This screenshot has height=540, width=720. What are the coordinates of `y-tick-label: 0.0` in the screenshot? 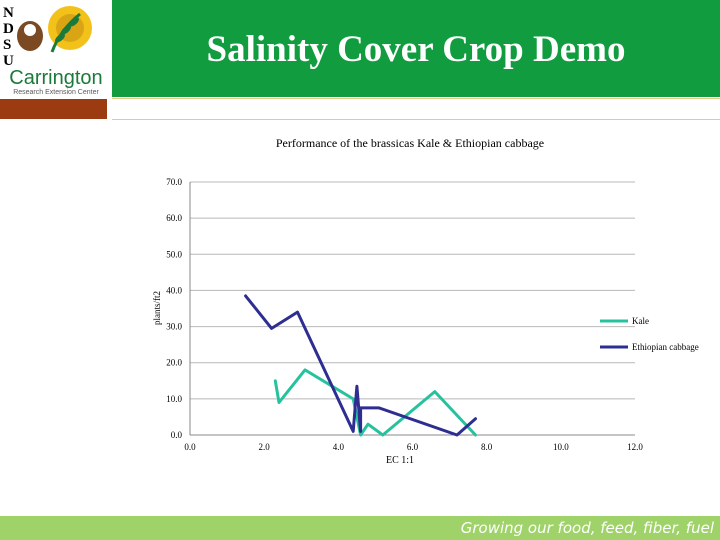 It's located at (177, 435).